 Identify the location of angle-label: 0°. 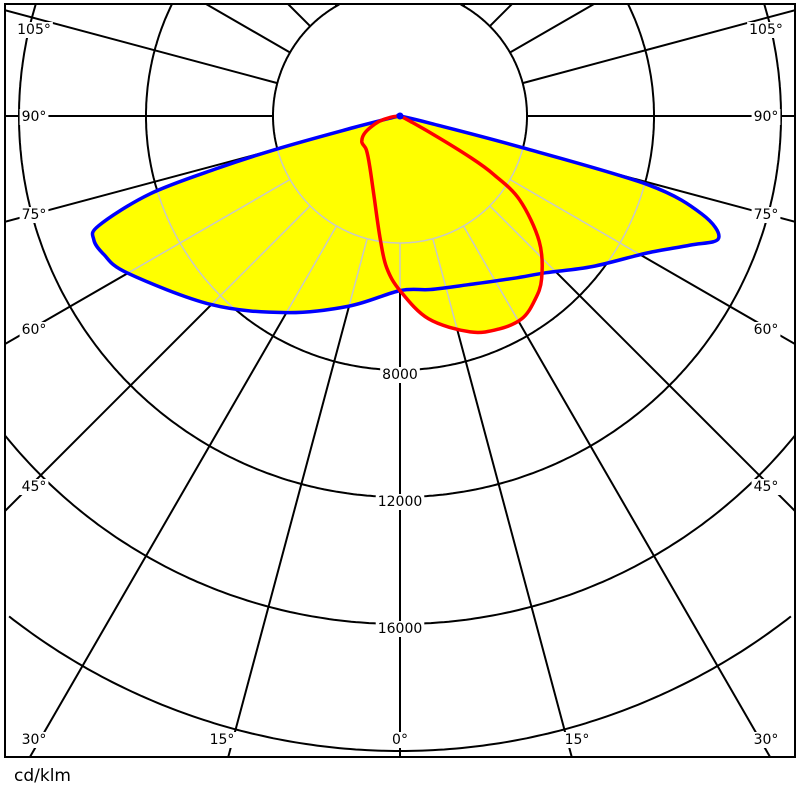
(400, 740).